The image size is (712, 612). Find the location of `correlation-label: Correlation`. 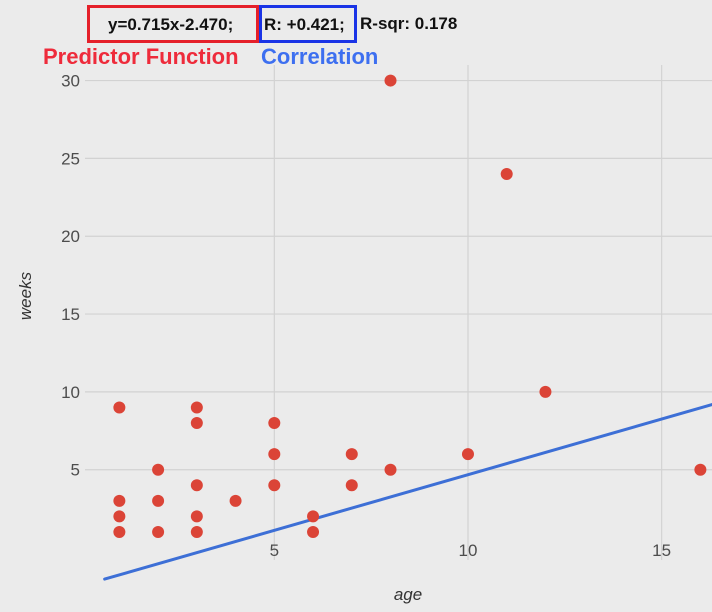

correlation-label: Correlation is located at coordinates (320, 56).